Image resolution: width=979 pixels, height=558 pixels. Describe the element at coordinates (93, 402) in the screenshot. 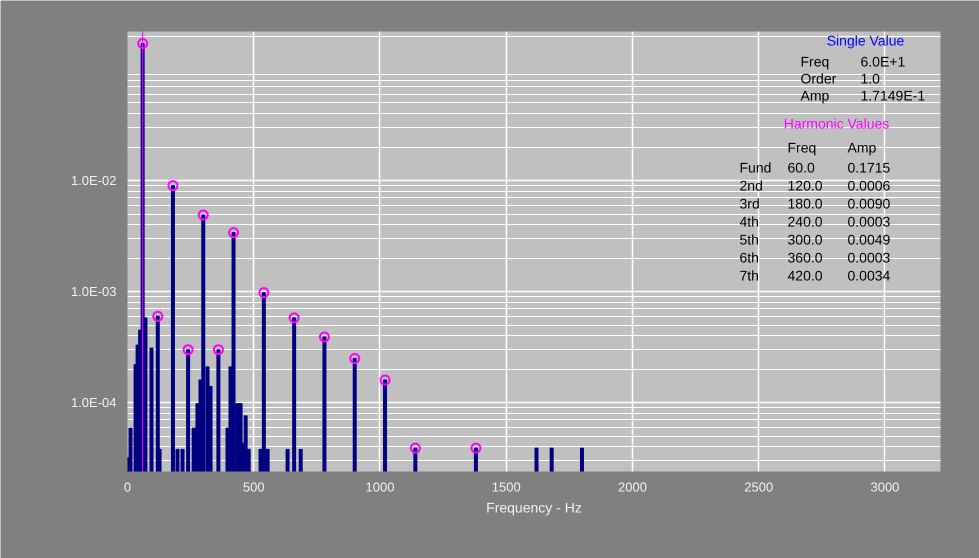

I see `y-tick-label: 1.0E-04` at that location.